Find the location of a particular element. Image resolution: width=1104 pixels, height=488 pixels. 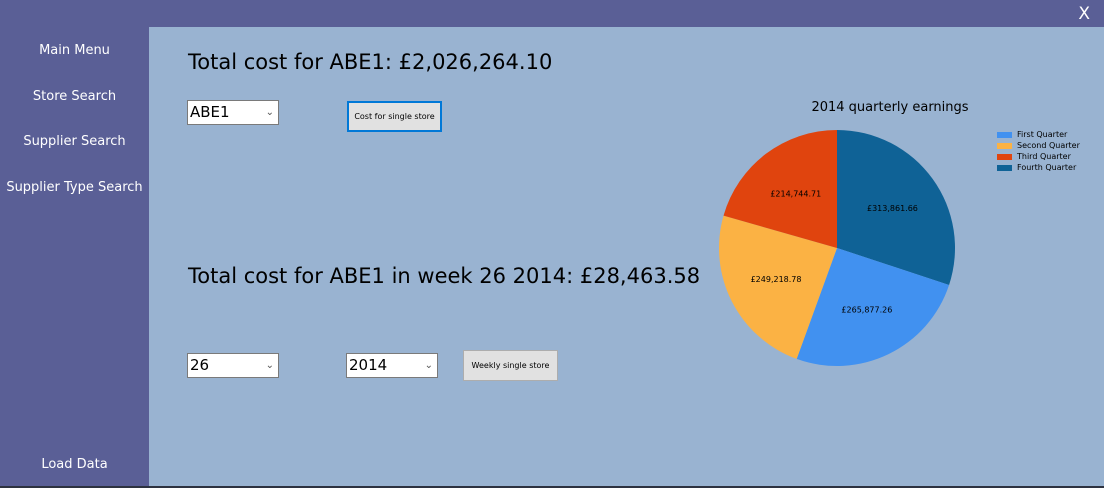

week-select-value: 26 is located at coordinates (200, 365).